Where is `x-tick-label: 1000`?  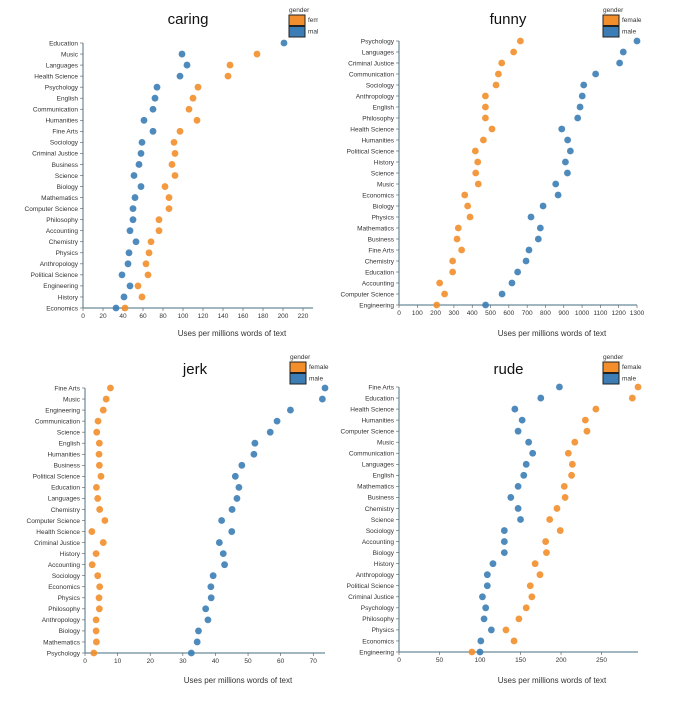
x-tick-label: 1000 is located at coordinates (582, 313).